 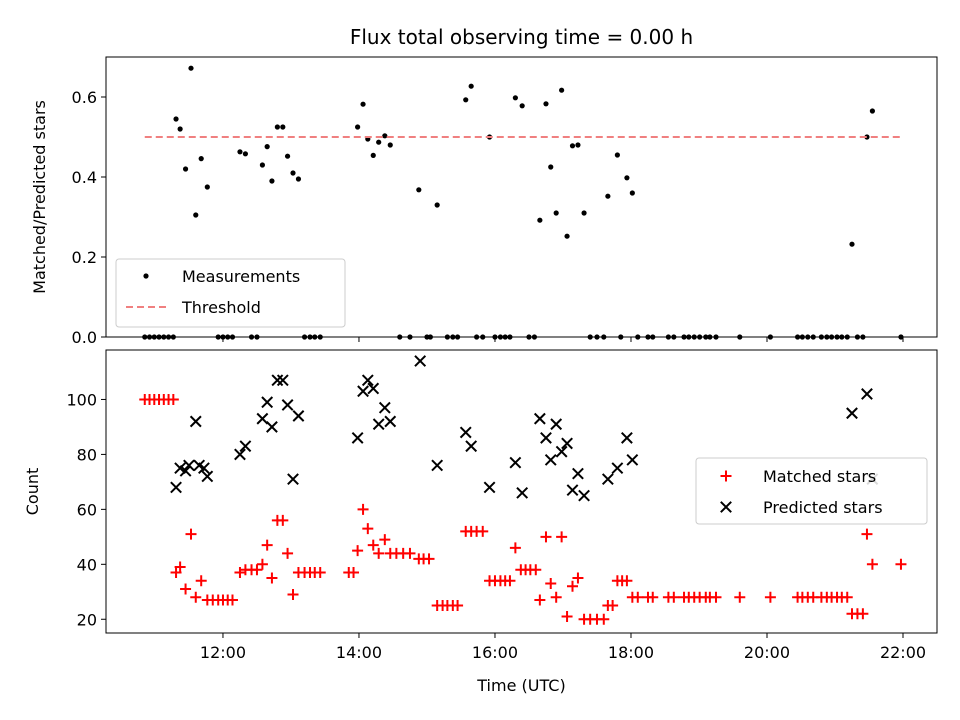 I want to click on legend: Measurements Threshold, so click(x=230, y=293).